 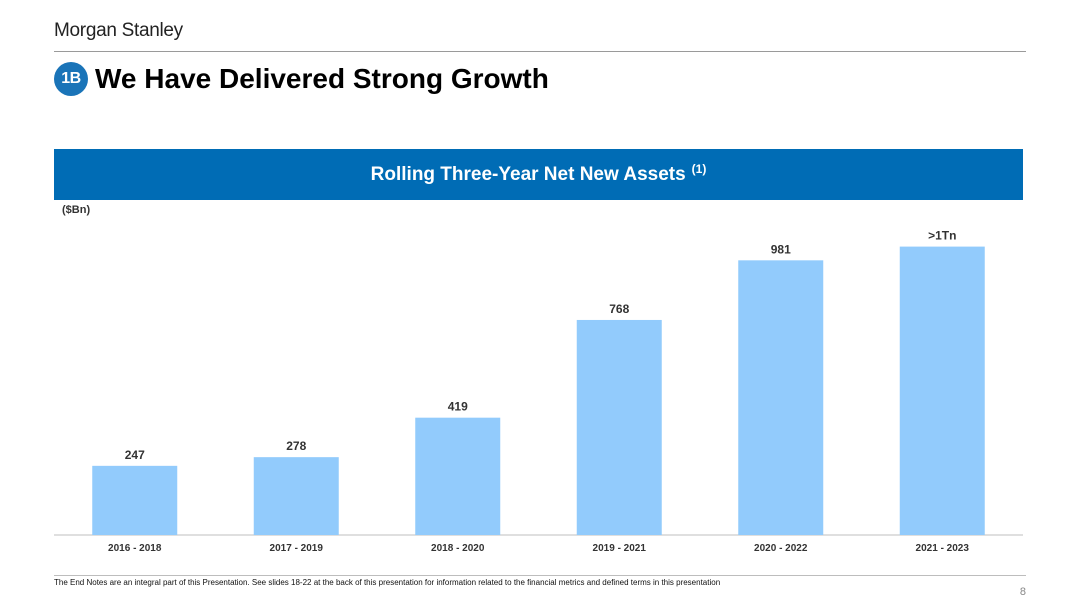 What do you see at coordinates (76, 210) in the screenshot?
I see `units-label: ($Bn)` at bounding box center [76, 210].